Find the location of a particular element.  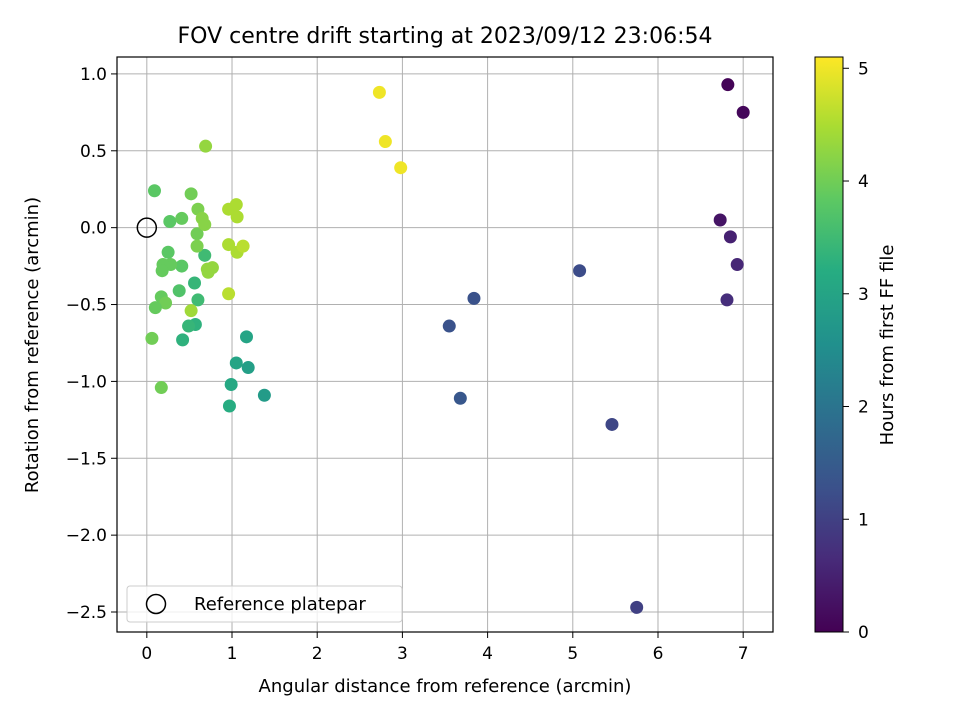

colorbar-tick-label: 5 is located at coordinates (863, 69).